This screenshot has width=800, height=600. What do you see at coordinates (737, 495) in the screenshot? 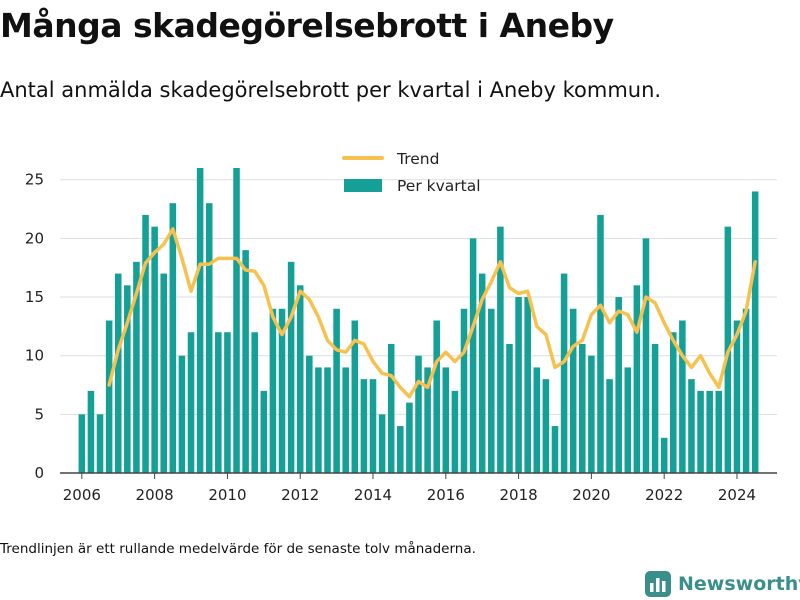
I see `x-tick-label: 2024` at bounding box center [737, 495].